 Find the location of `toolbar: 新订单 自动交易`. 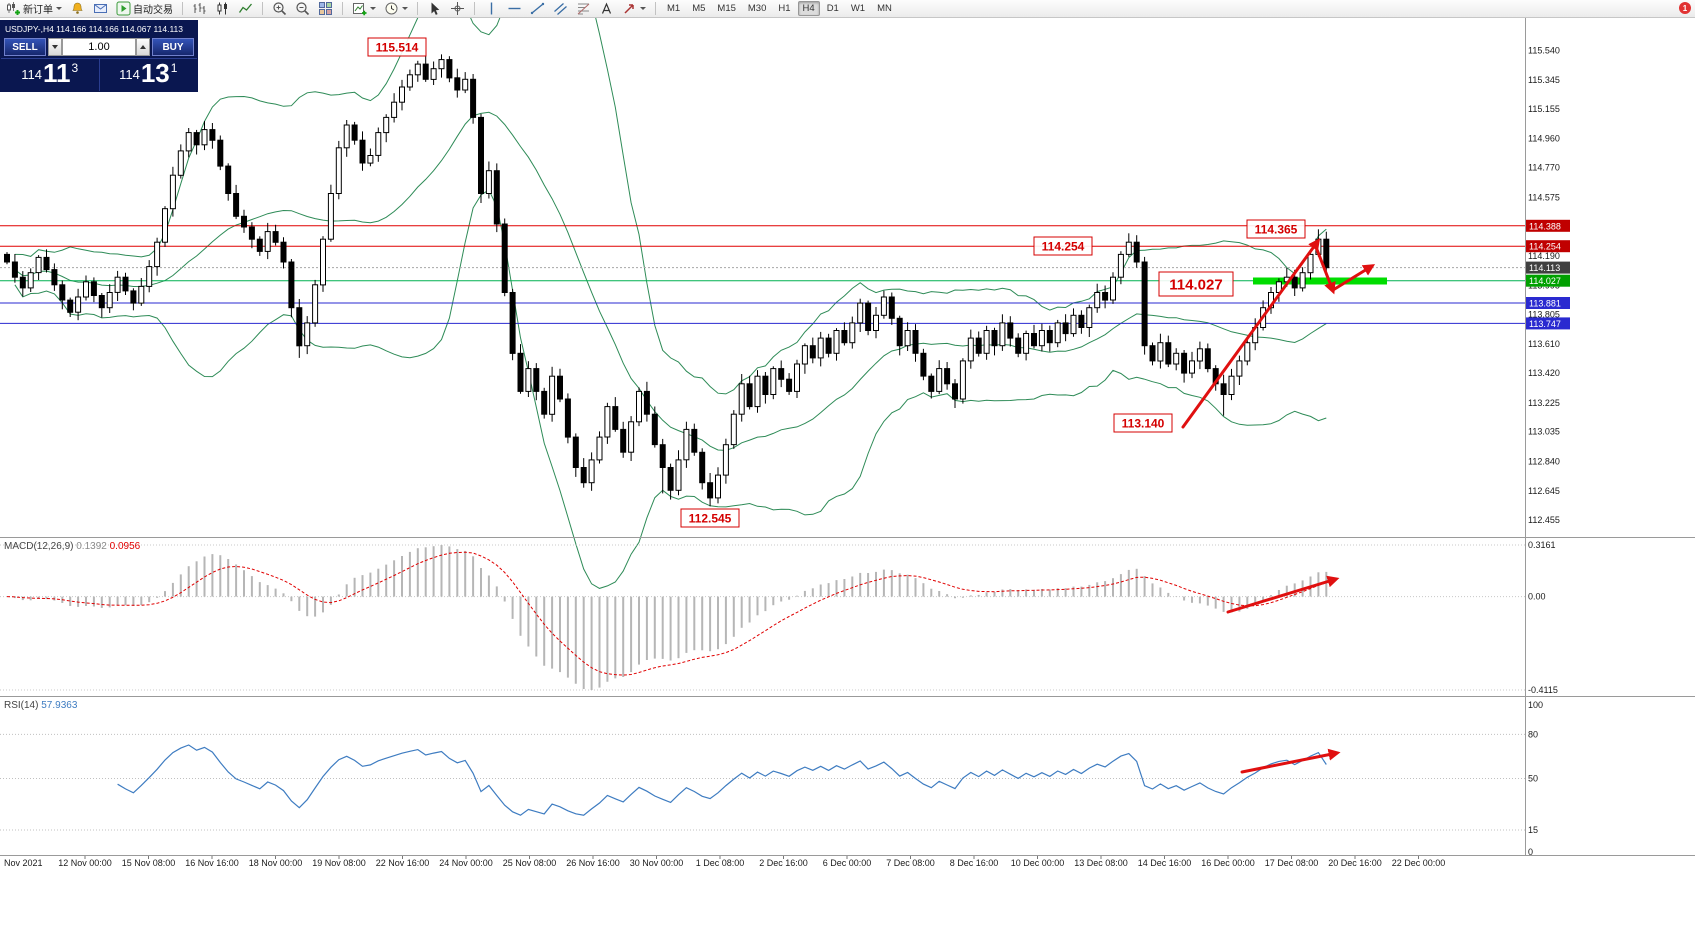

toolbar: 新订单 自动交易 is located at coordinates (847, 9).